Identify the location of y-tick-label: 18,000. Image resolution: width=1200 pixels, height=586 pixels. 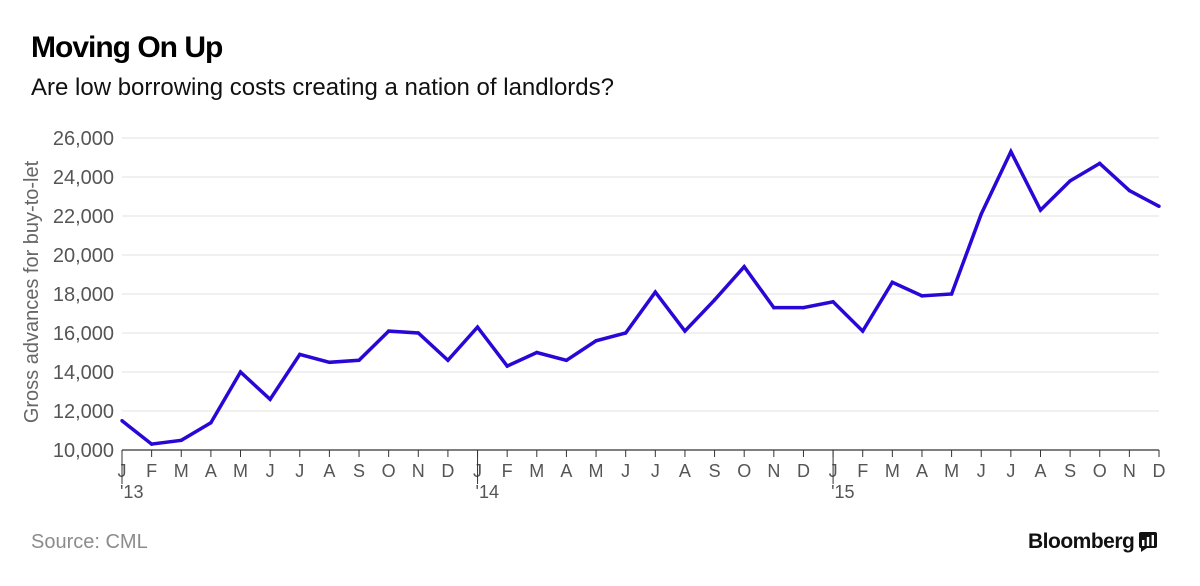
(83, 295).